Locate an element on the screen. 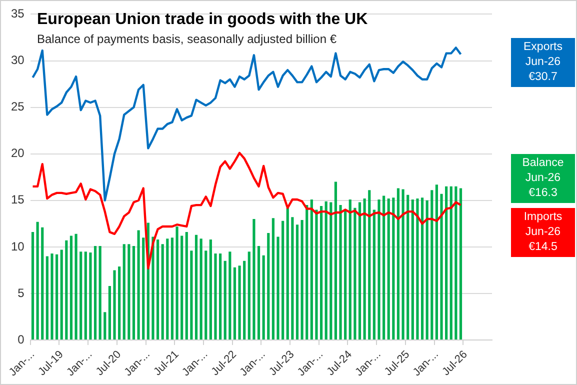 This screenshot has height=385, width=577. text: Balance is located at coordinates (543, 163).